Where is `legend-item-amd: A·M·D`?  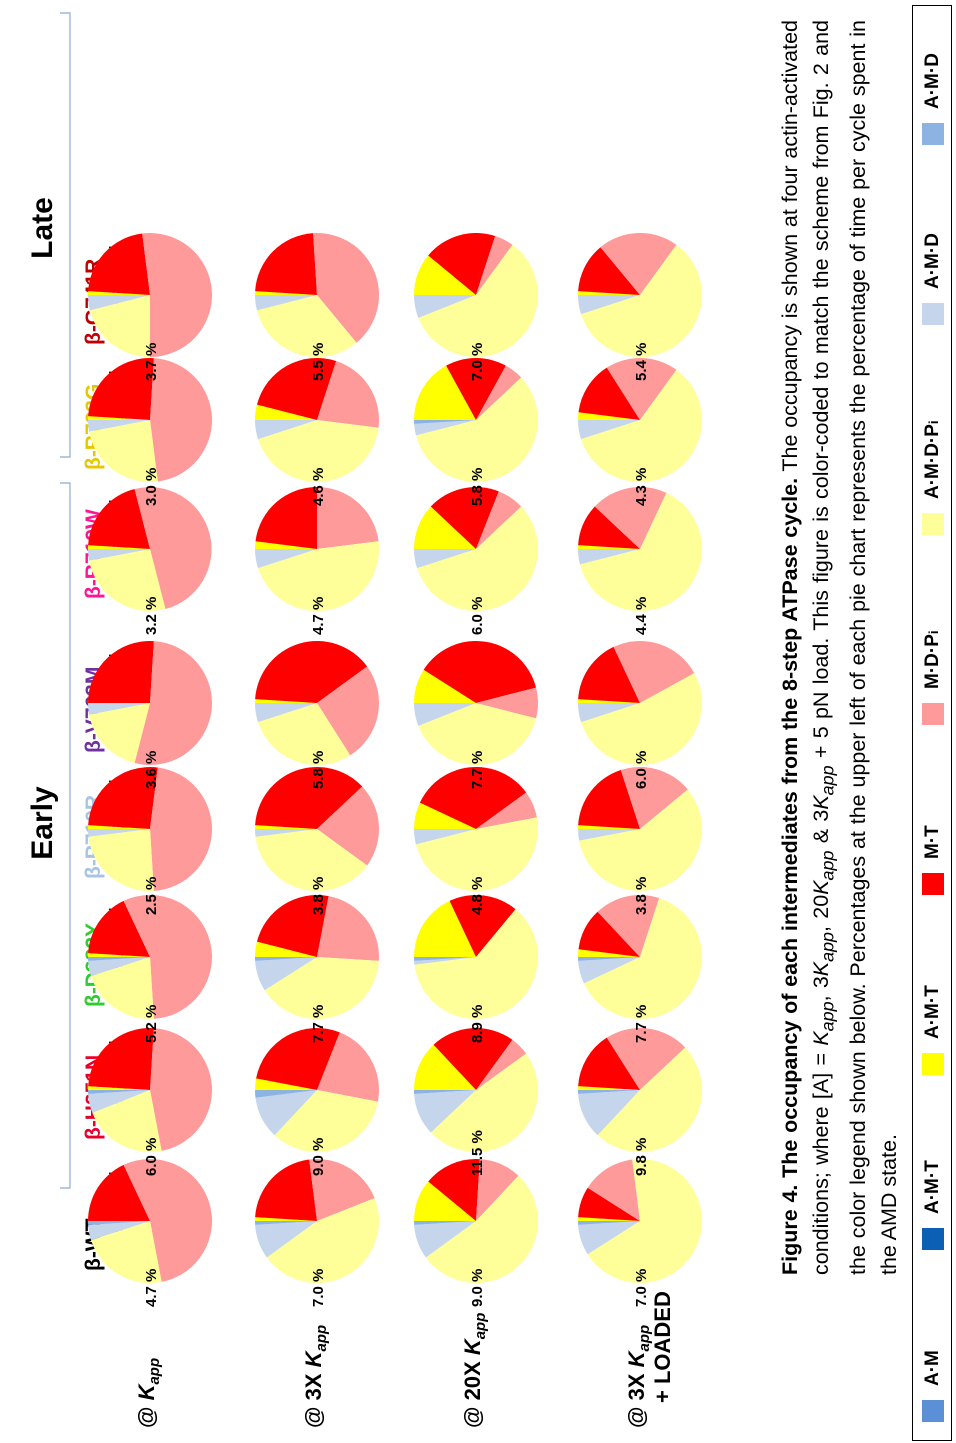
legend-item-amd: A·M·D is located at coordinates (933, 99).